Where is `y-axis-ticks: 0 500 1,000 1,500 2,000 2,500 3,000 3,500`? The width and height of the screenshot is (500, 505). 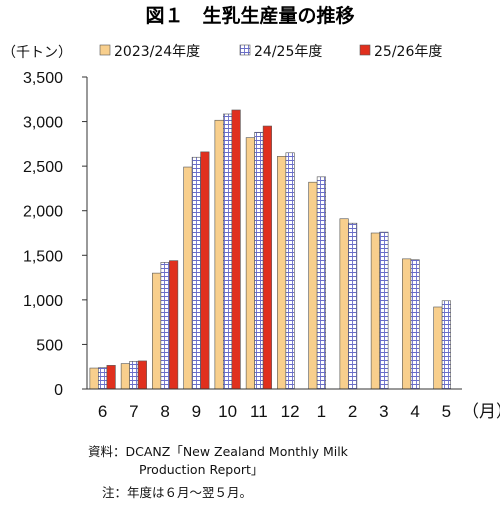
y-axis-ticks: 0 500 1,000 1,500 2,000 2,500 3,000 3,500 is located at coordinates (55, 234).